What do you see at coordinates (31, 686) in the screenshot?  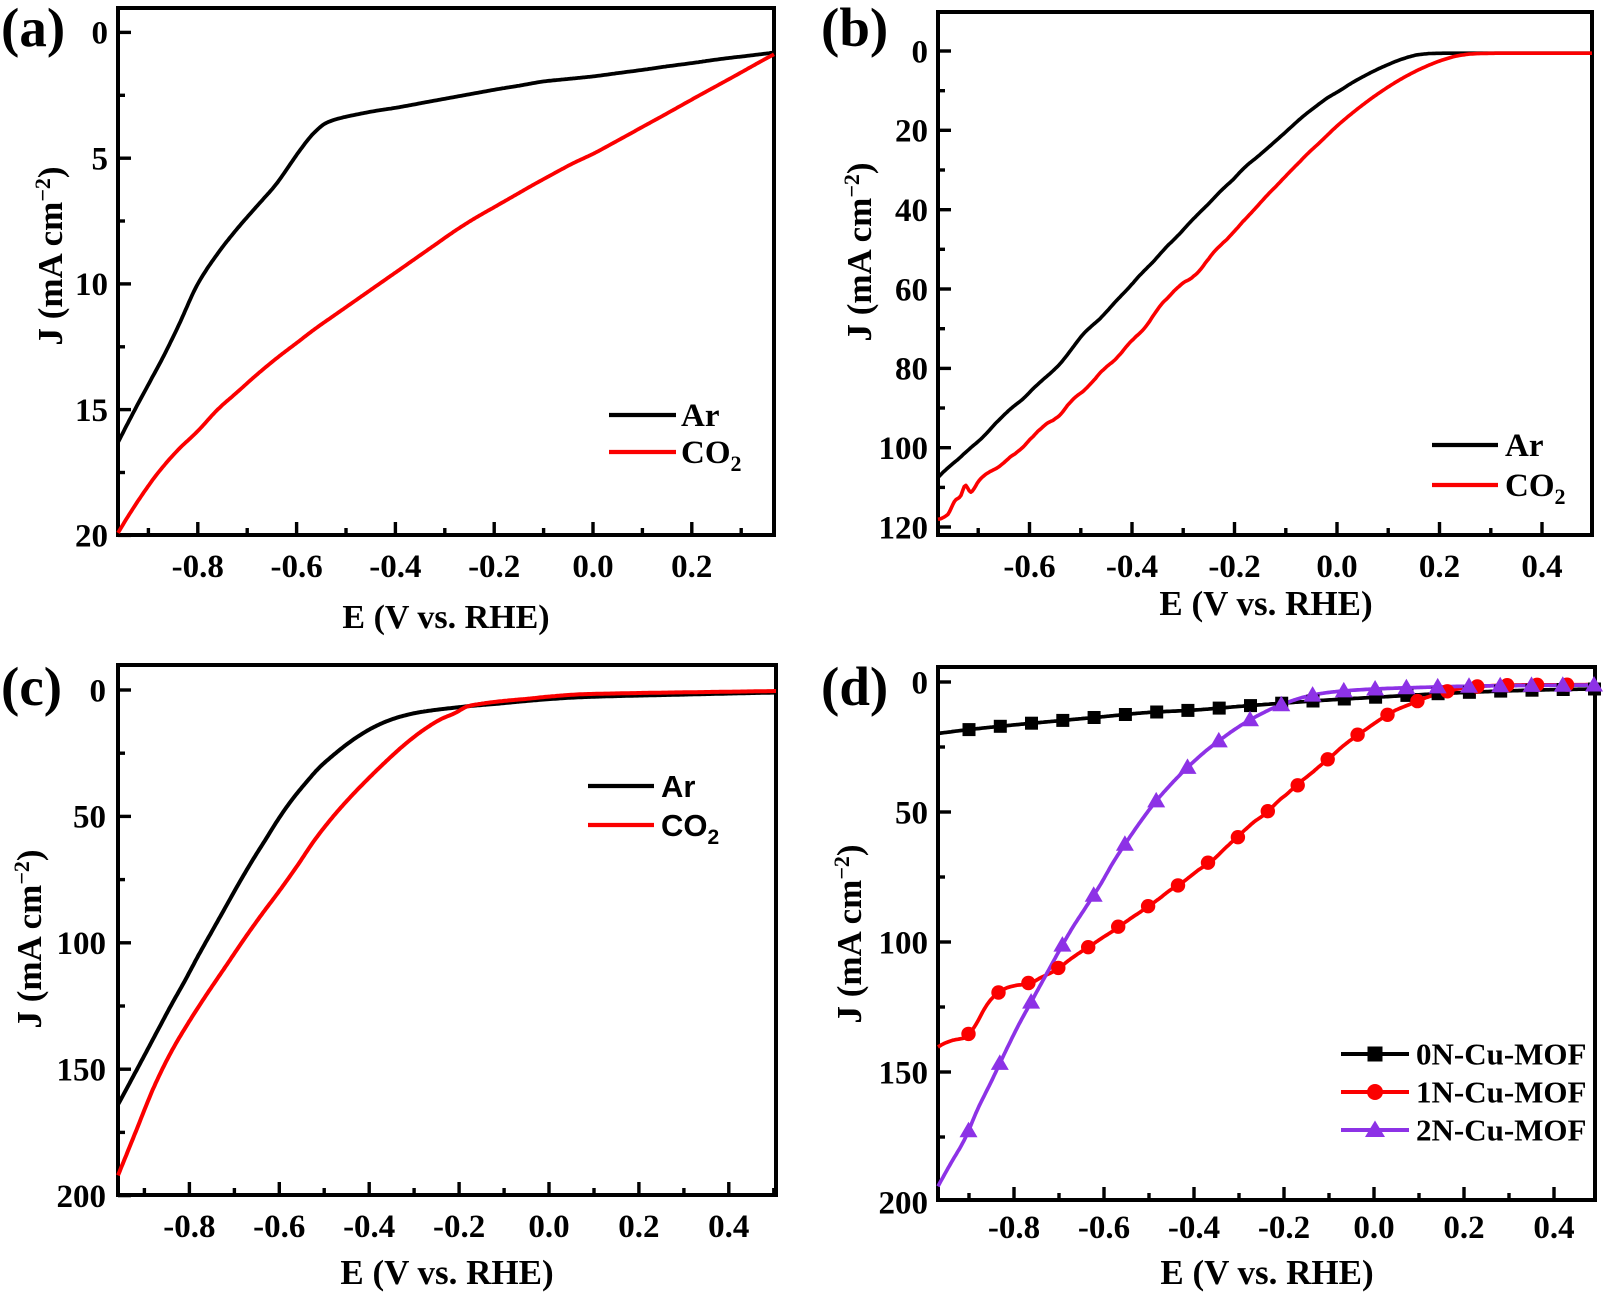 I see `svg-text: (c)` at bounding box center [31, 686].